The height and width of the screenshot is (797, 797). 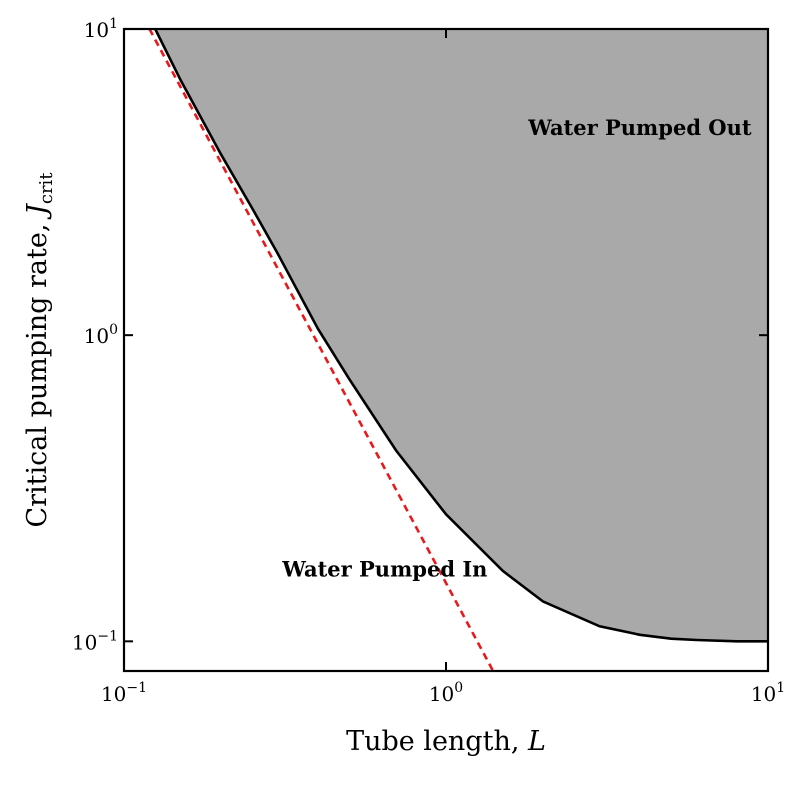 I want to click on y-tick-label: 10¹, so click(x=101, y=29).